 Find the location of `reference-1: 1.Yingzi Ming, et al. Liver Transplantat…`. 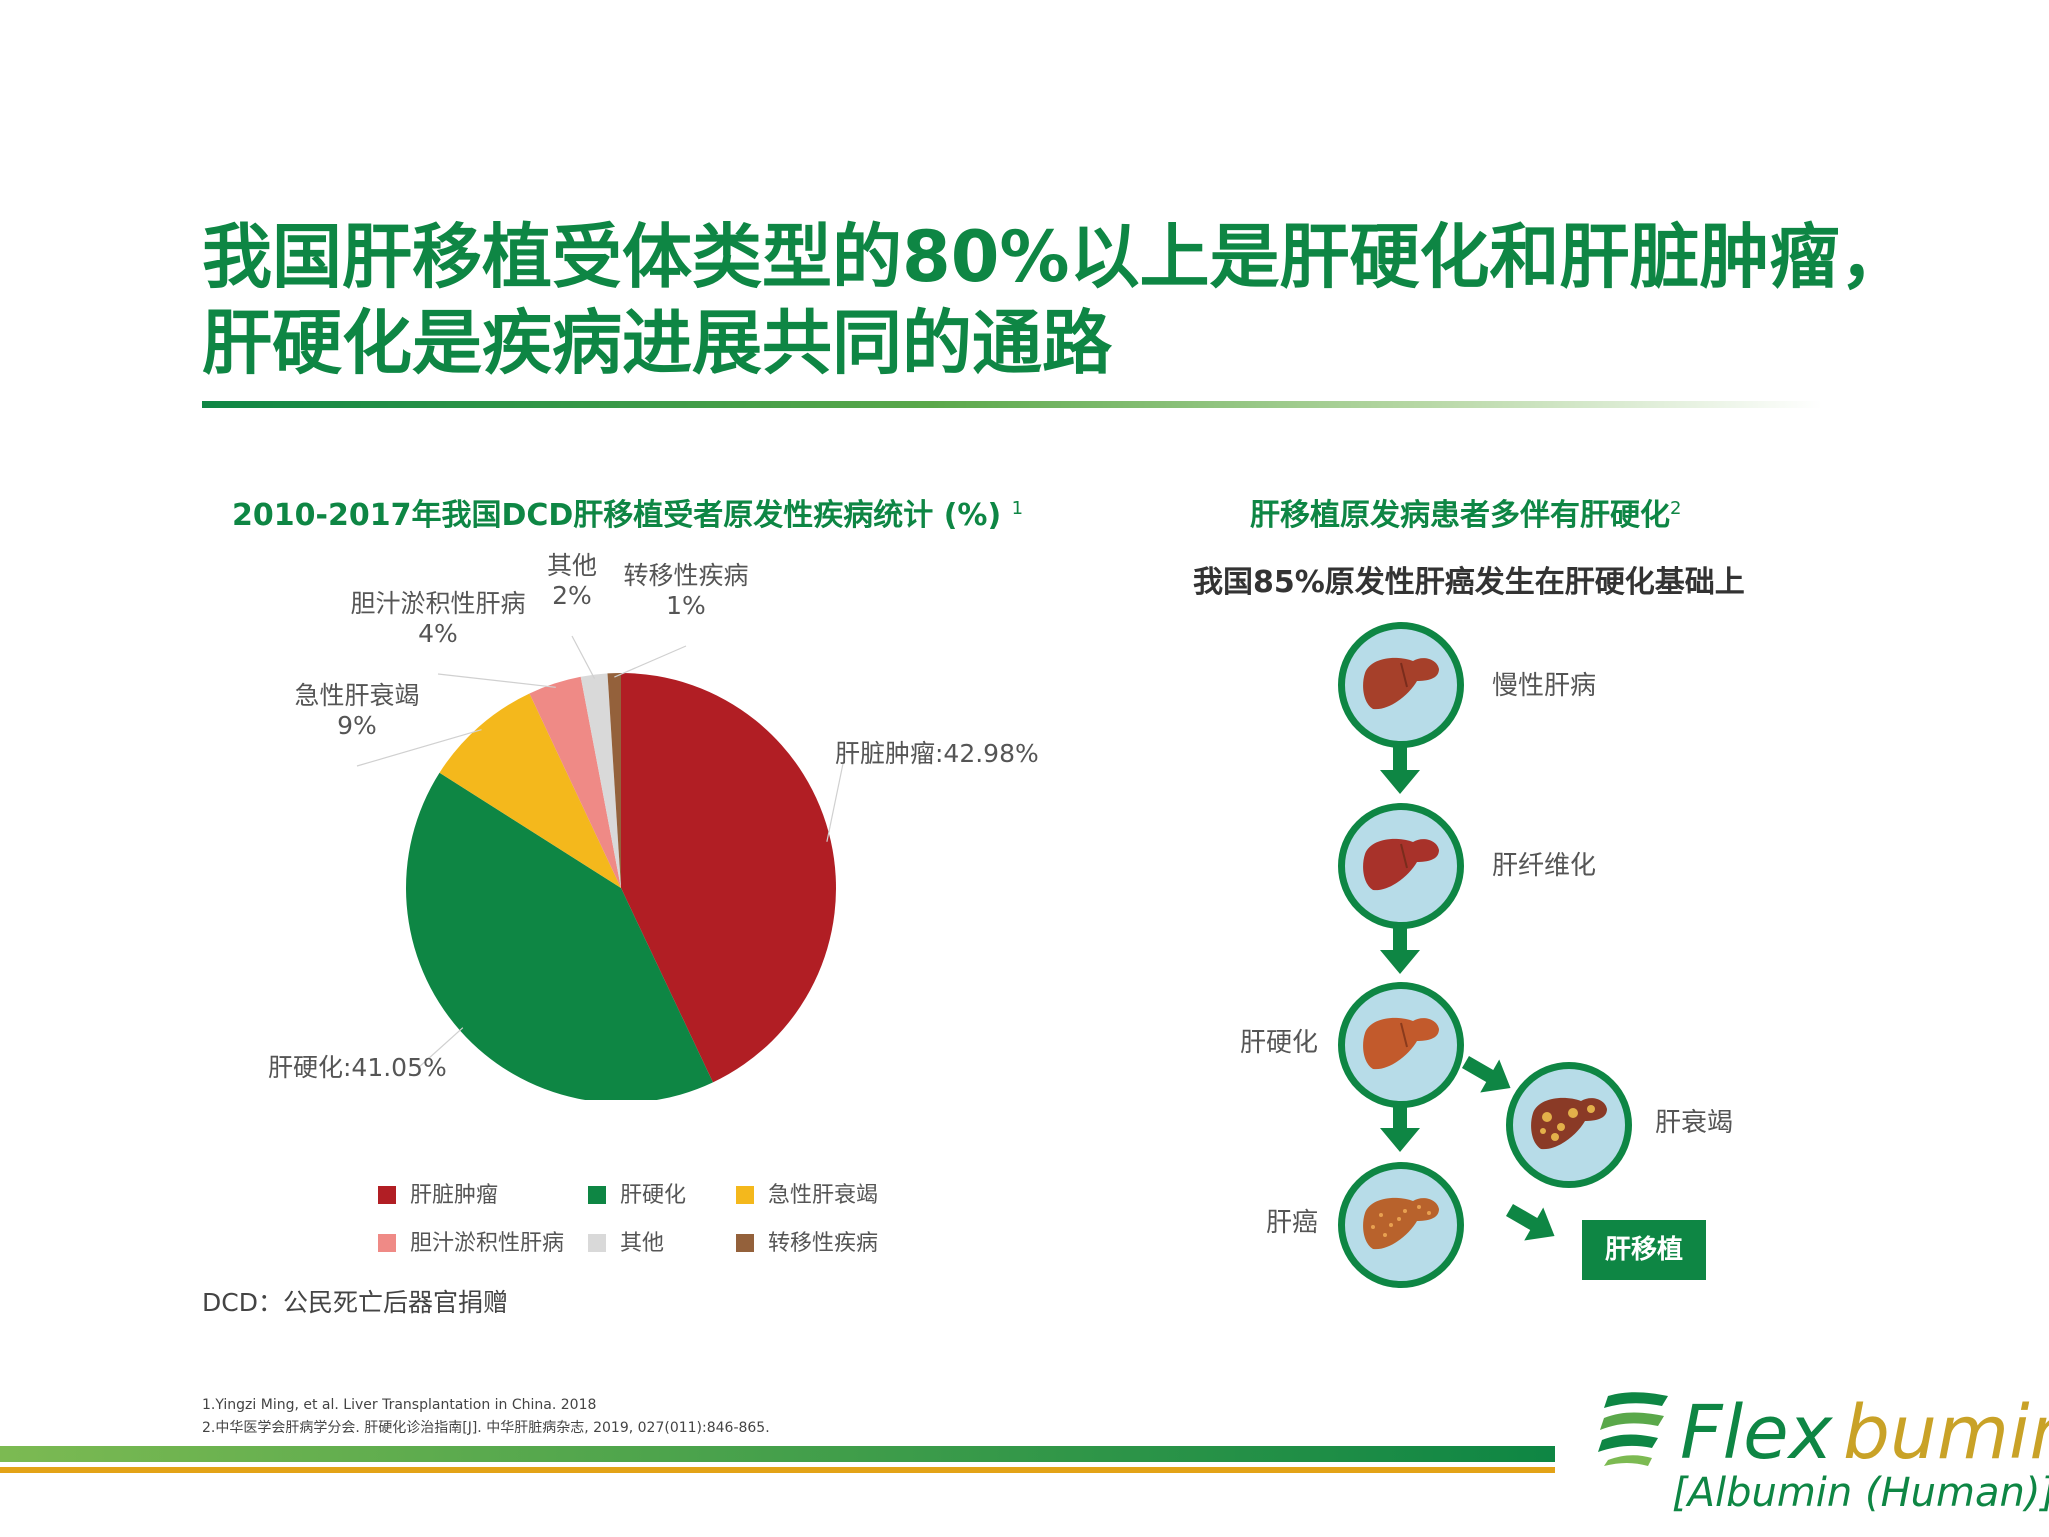

reference-1: 1.Yingzi Ming, et al. Liver Transplantat… is located at coordinates (399, 1405).